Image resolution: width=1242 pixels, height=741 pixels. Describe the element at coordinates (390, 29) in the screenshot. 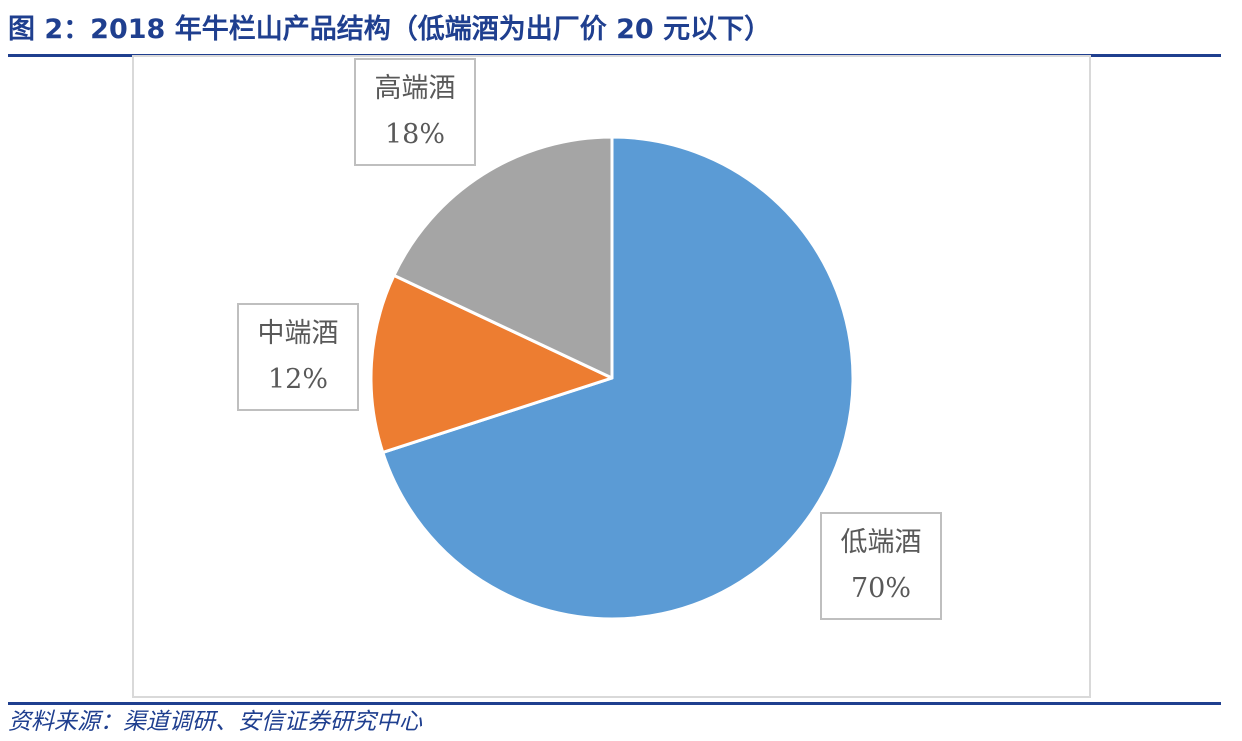

I see `figure-title: 图 2：2018 年牛栏山产品结构（低端酒为出厂价 20 元以下）` at that location.